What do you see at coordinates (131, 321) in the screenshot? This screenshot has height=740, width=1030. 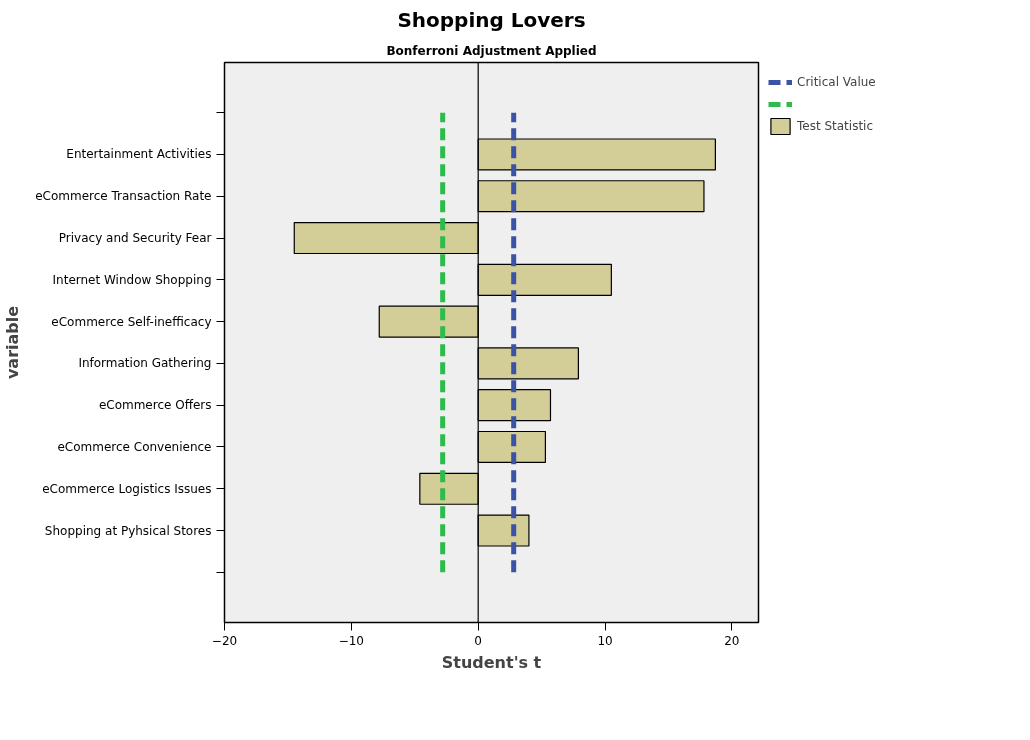 I see `y-tick-label: eCommerce Self-inefficacy` at bounding box center [131, 321].